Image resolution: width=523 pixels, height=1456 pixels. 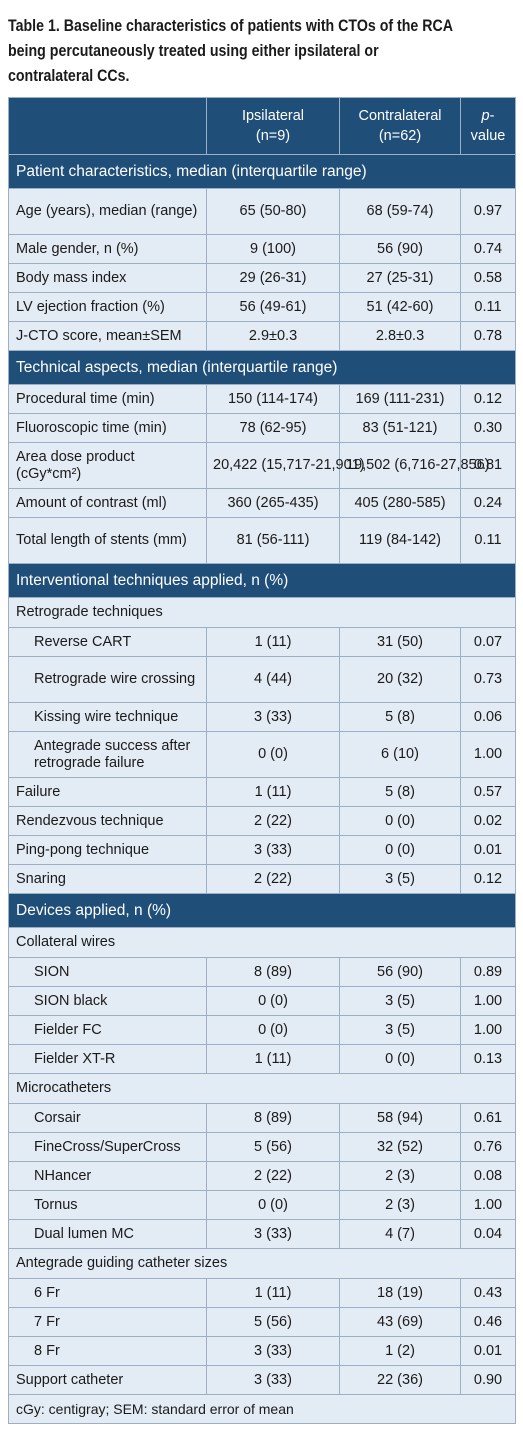 What do you see at coordinates (262, 1351) in the screenshot?
I see `table-row: 8 Fr 3 (33) 1 (2) 0.01` at bounding box center [262, 1351].